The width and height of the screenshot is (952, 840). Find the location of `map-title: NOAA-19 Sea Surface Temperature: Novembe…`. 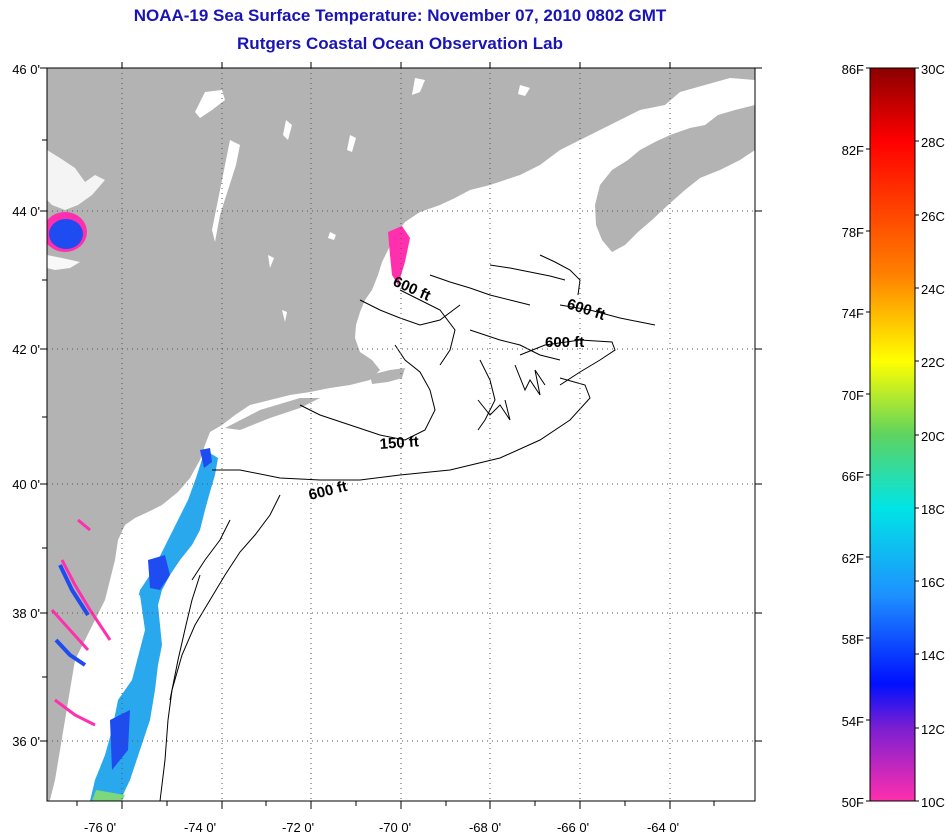

map-title: NOAA-19 Sea Surface Temperature: Novembe… is located at coordinates (400, 15).